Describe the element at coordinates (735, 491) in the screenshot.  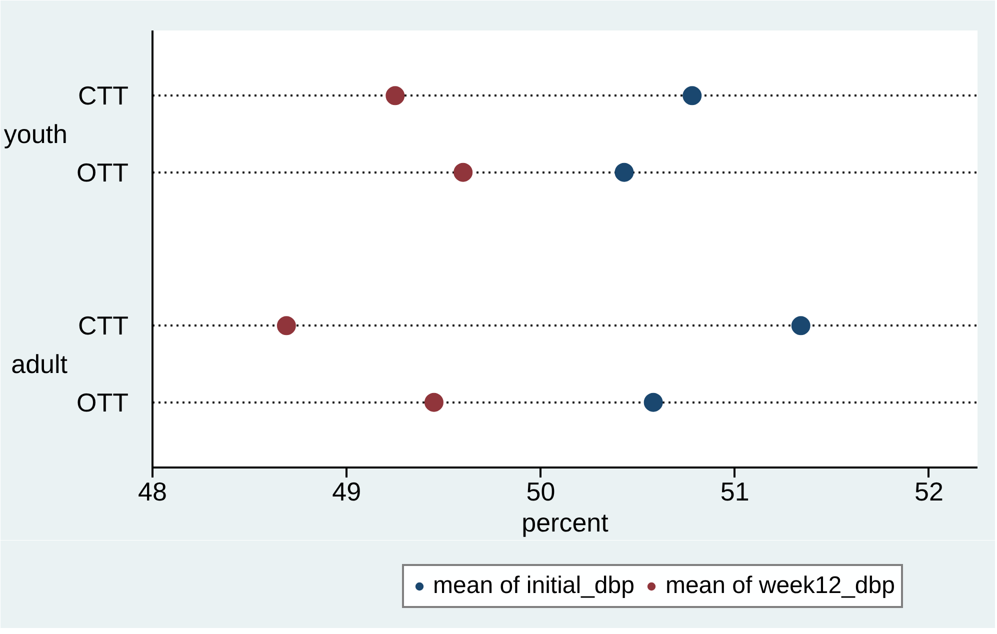
I see `x-tick-label: 51` at that location.